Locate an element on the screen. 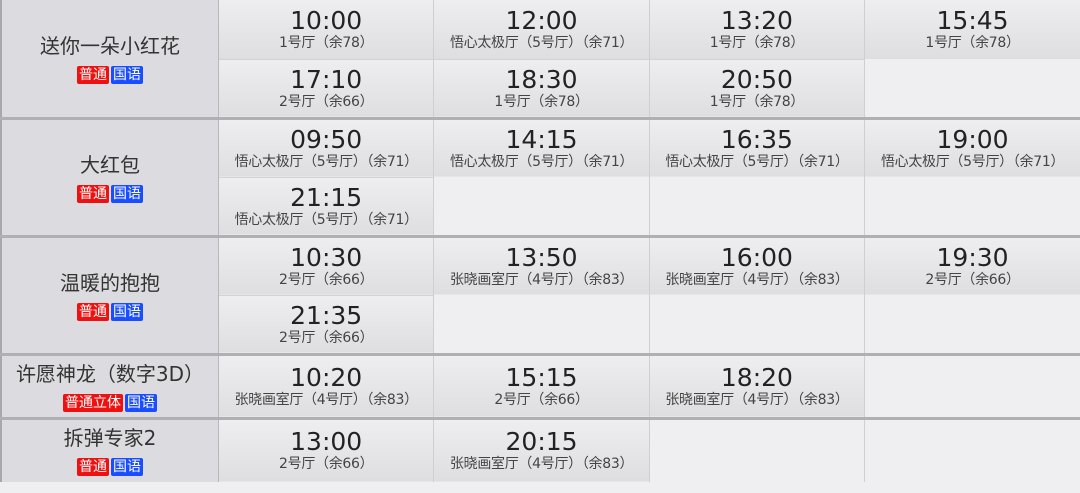  film-row: 21:35 2号厅（余66） is located at coordinates (540, 324).